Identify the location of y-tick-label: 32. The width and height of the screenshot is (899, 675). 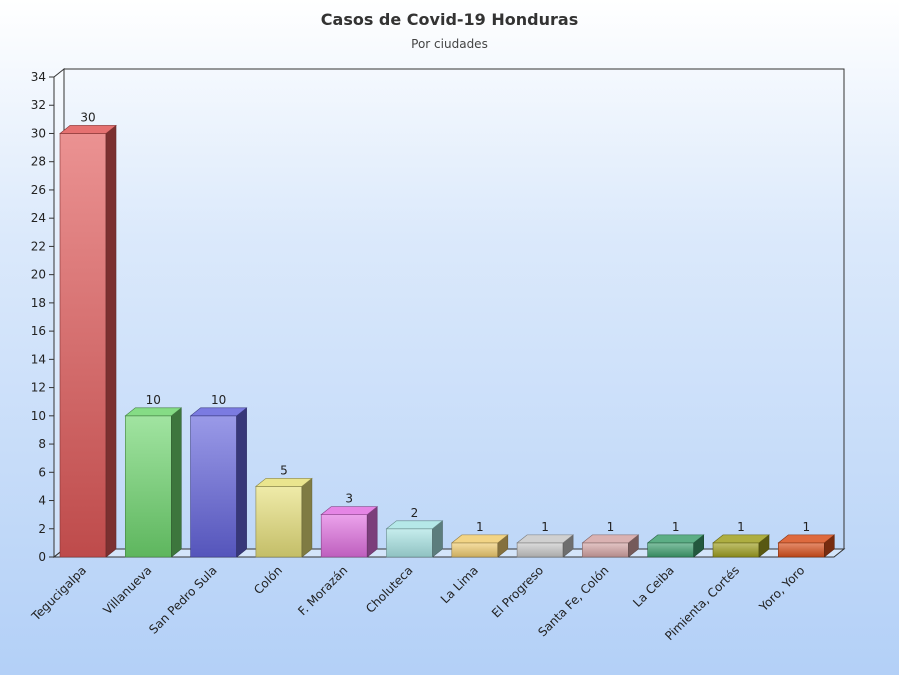
(38, 105).